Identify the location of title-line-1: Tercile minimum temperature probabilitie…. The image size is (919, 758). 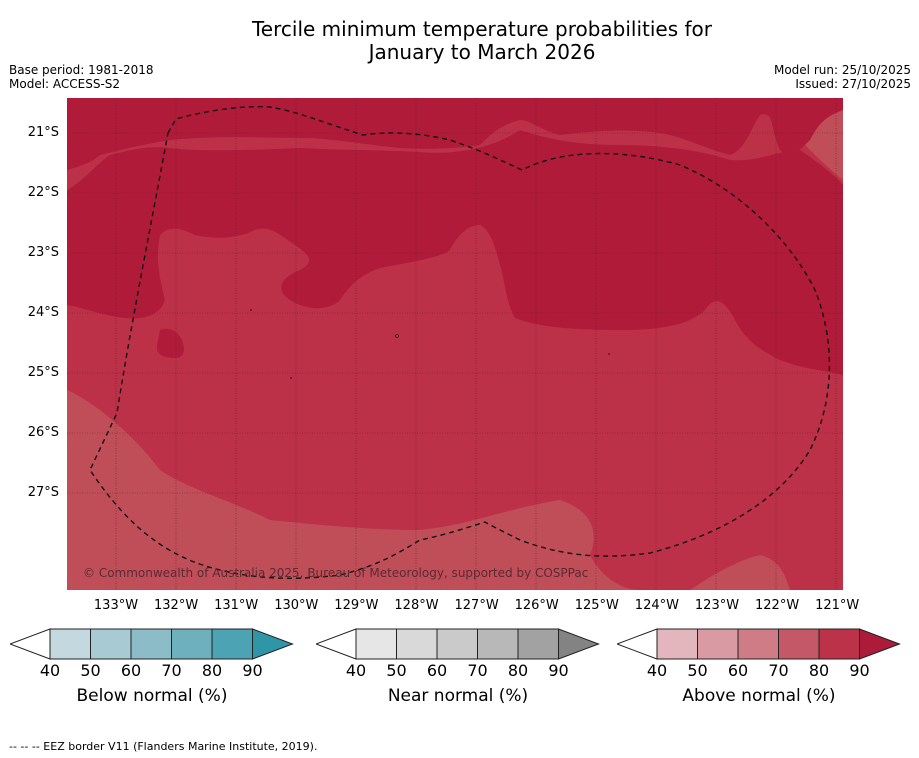
(482, 29).